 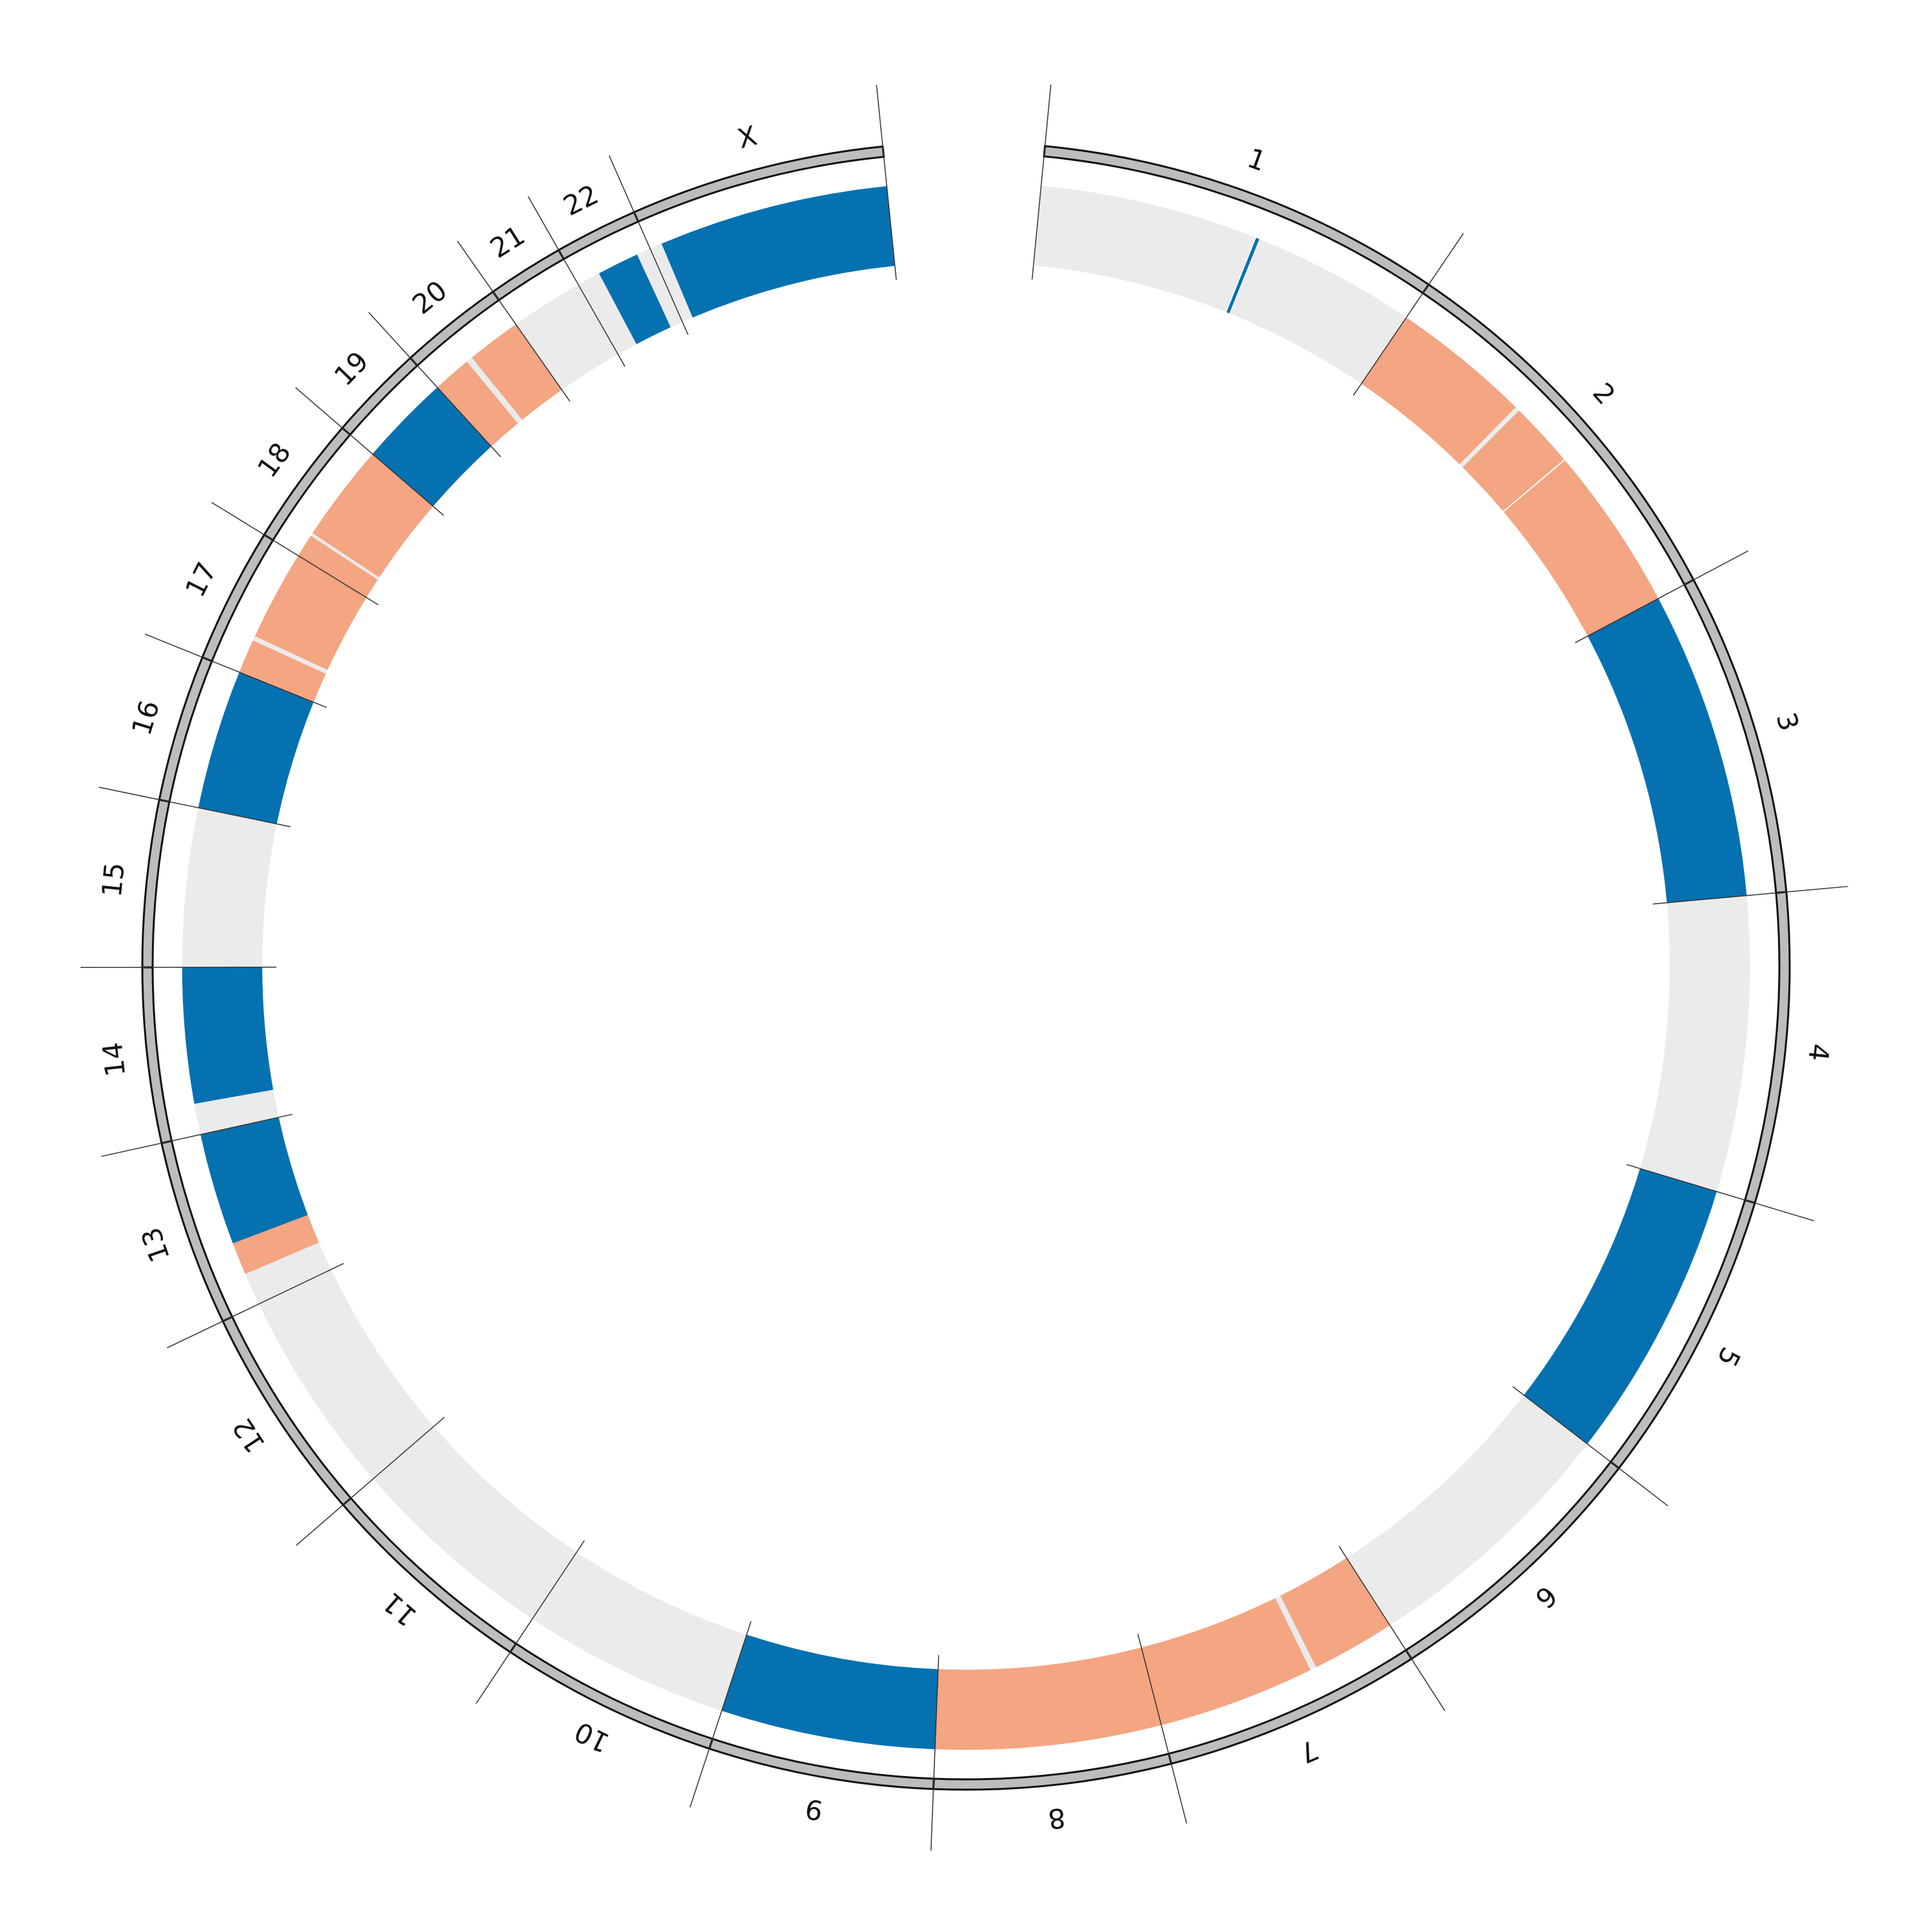 What do you see at coordinates (747, 137) in the screenshot?
I see `chromosome-label: X` at bounding box center [747, 137].